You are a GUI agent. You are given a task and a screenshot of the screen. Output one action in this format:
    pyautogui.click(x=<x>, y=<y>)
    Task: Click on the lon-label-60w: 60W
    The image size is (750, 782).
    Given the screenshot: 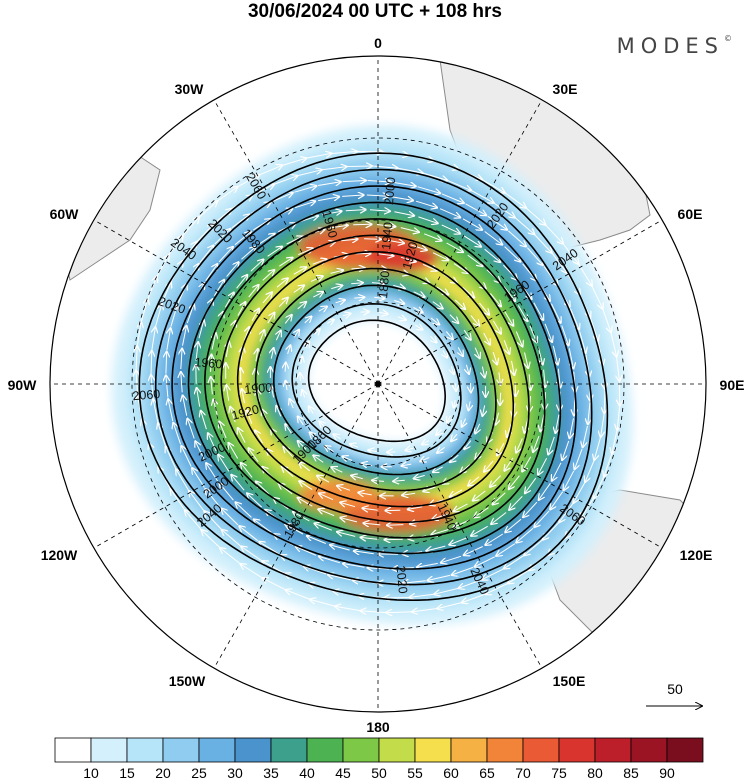 What is the action you would take?
    pyautogui.click(x=65, y=214)
    